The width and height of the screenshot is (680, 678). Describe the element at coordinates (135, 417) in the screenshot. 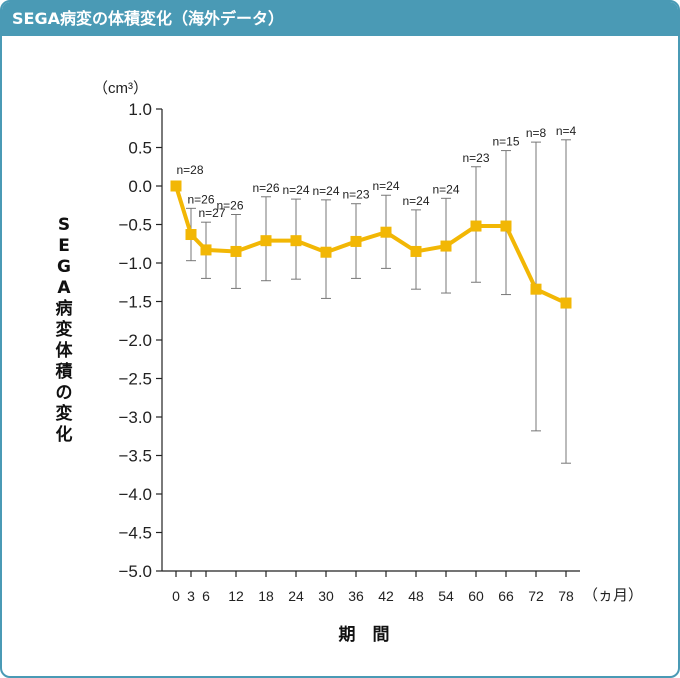

I see `y-tick-label: −3.0` at that location.